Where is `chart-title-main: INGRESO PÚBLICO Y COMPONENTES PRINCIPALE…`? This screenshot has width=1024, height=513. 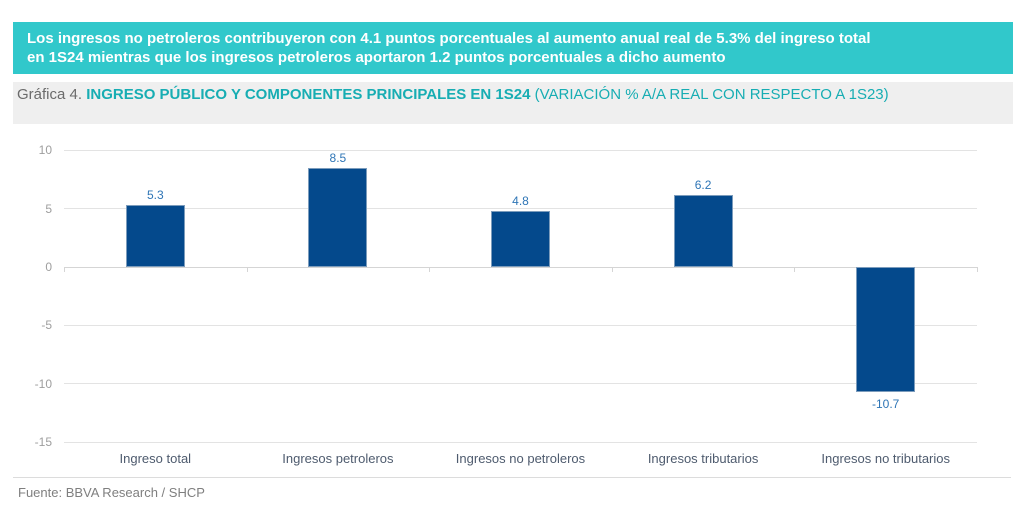
chart-title-main: INGRESO PÚBLICO Y COMPONENTES PRINCIPALE… is located at coordinates (308, 94).